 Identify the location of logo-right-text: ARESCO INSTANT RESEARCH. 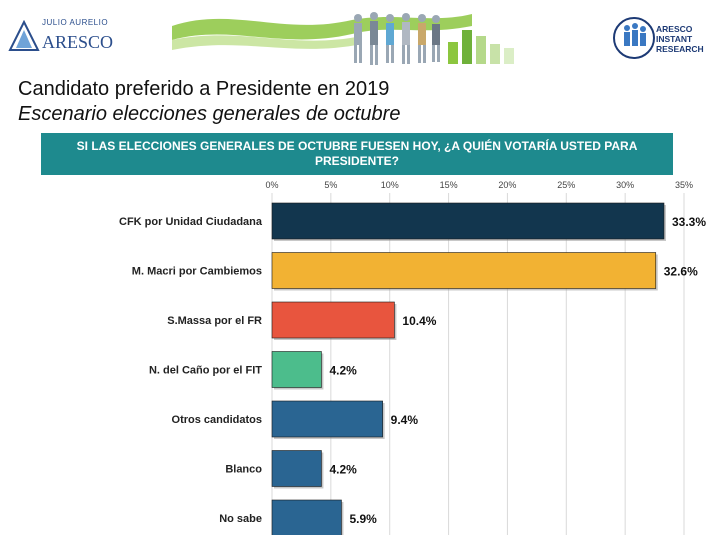
(680, 39).